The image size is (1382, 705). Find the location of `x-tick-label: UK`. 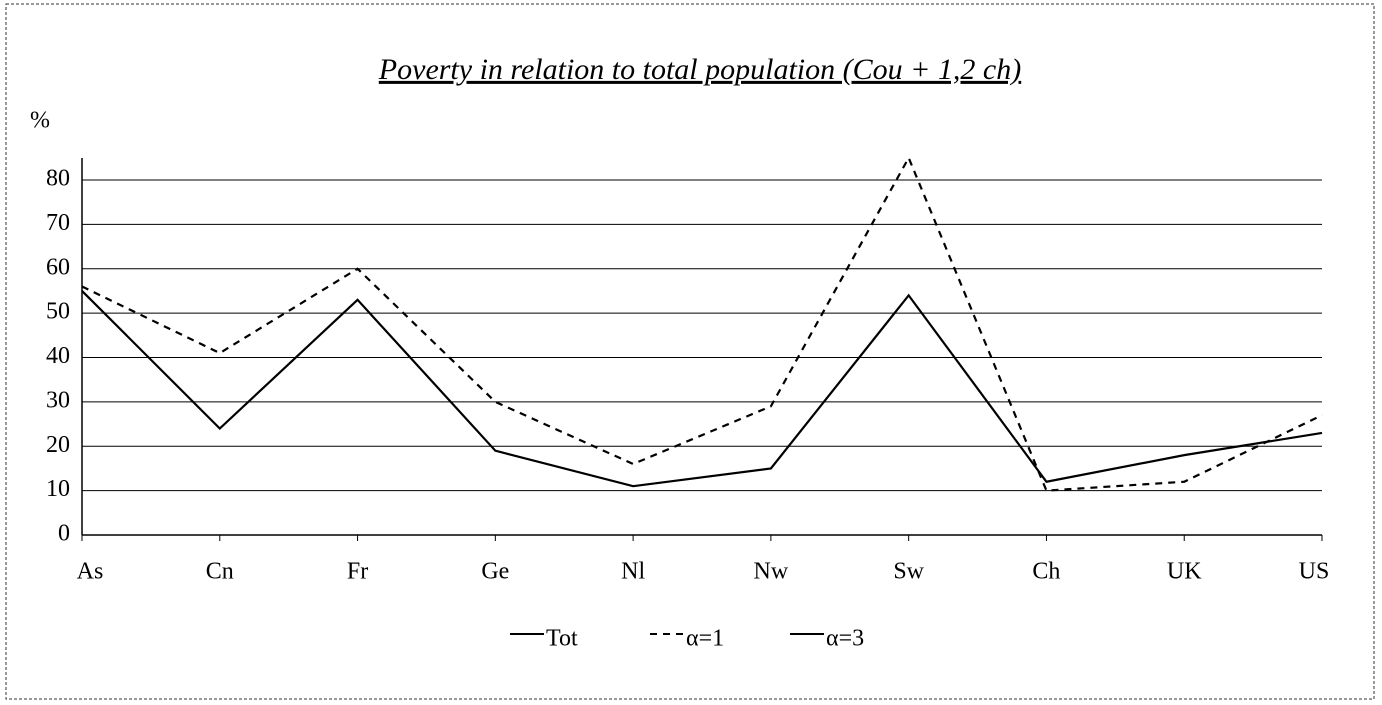

x-tick-label: UK is located at coordinates (1184, 572).